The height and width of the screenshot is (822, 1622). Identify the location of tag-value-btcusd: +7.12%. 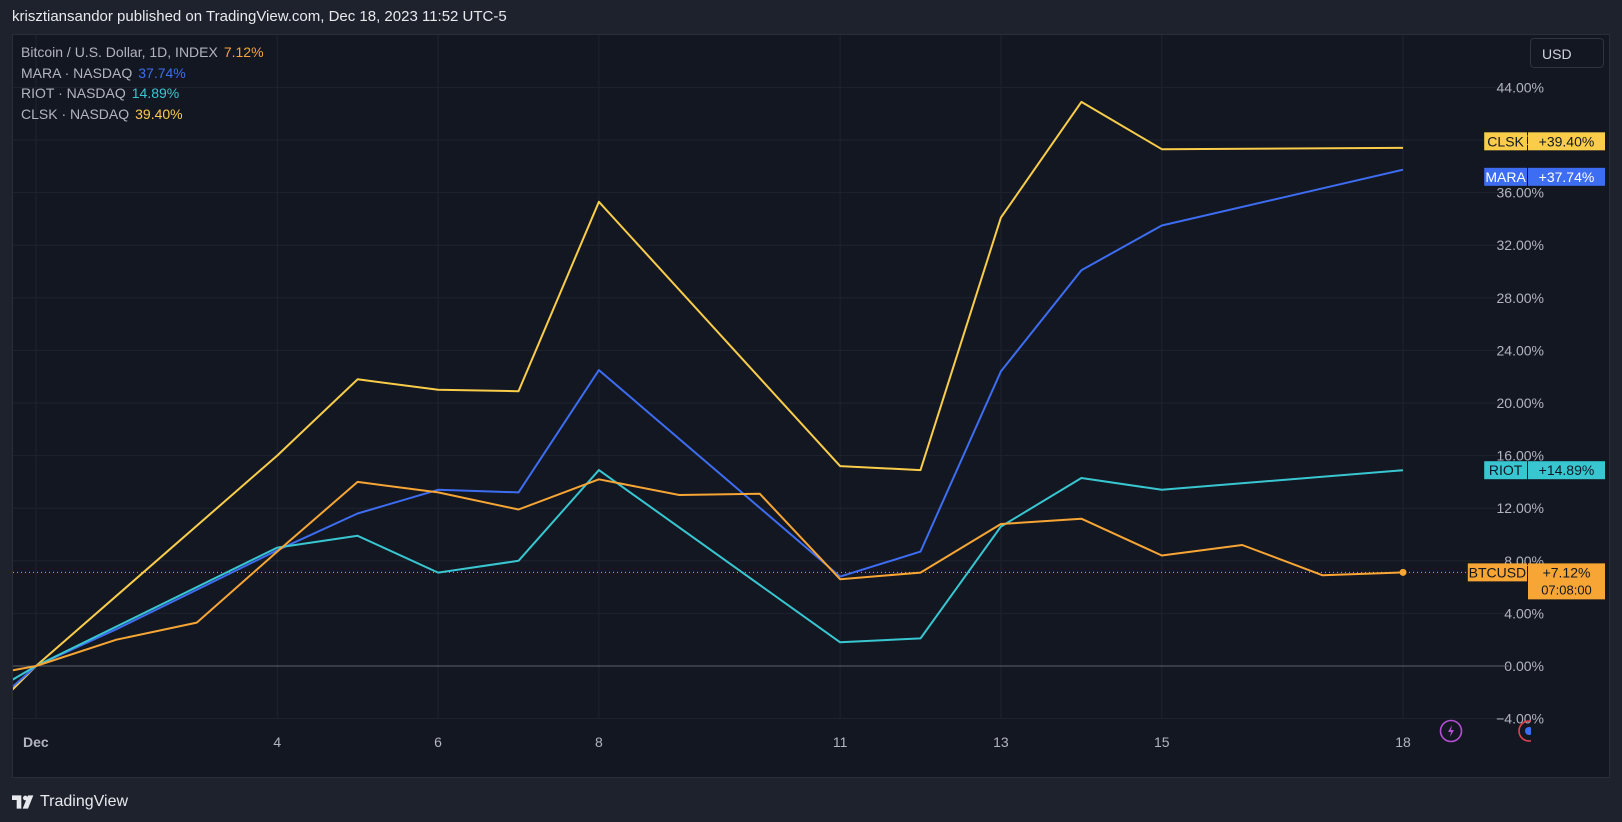
(1567, 572).